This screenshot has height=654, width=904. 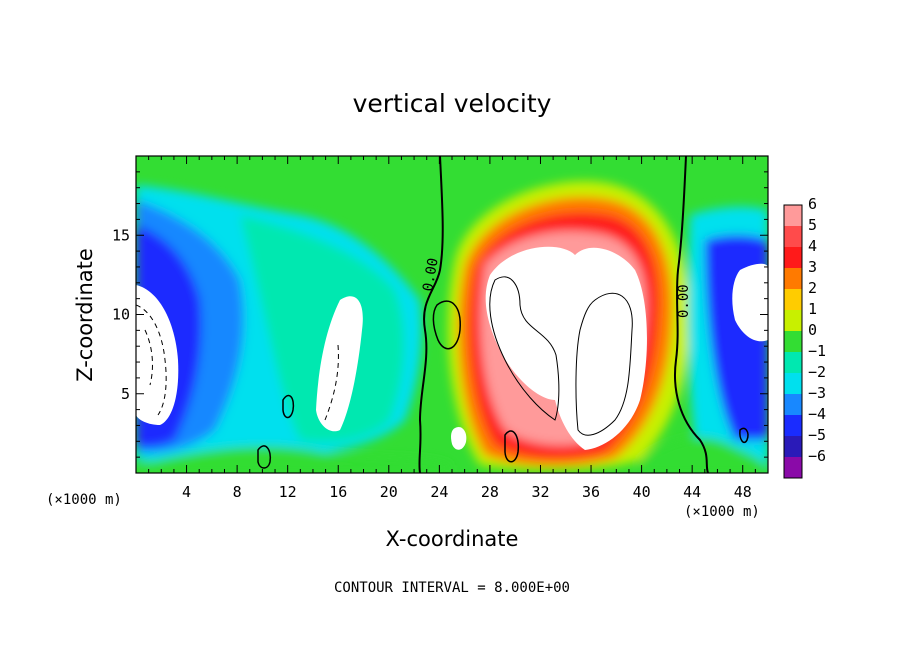 What do you see at coordinates (439, 492) in the screenshot?
I see `x-tick-label: 24` at bounding box center [439, 492].